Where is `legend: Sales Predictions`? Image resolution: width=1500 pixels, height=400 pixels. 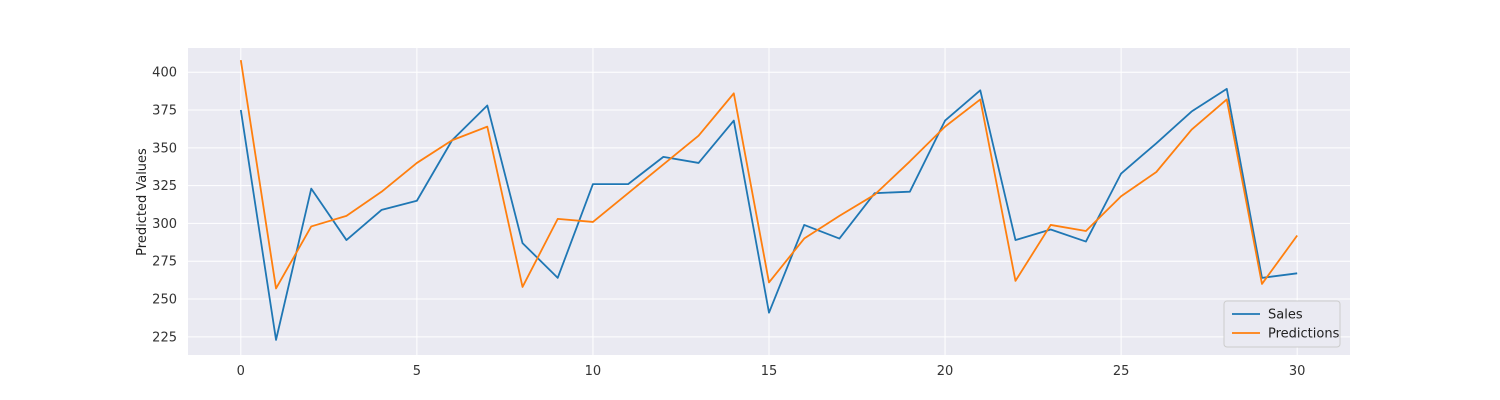
legend: Sales Predictions is located at coordinates (1282, 324).